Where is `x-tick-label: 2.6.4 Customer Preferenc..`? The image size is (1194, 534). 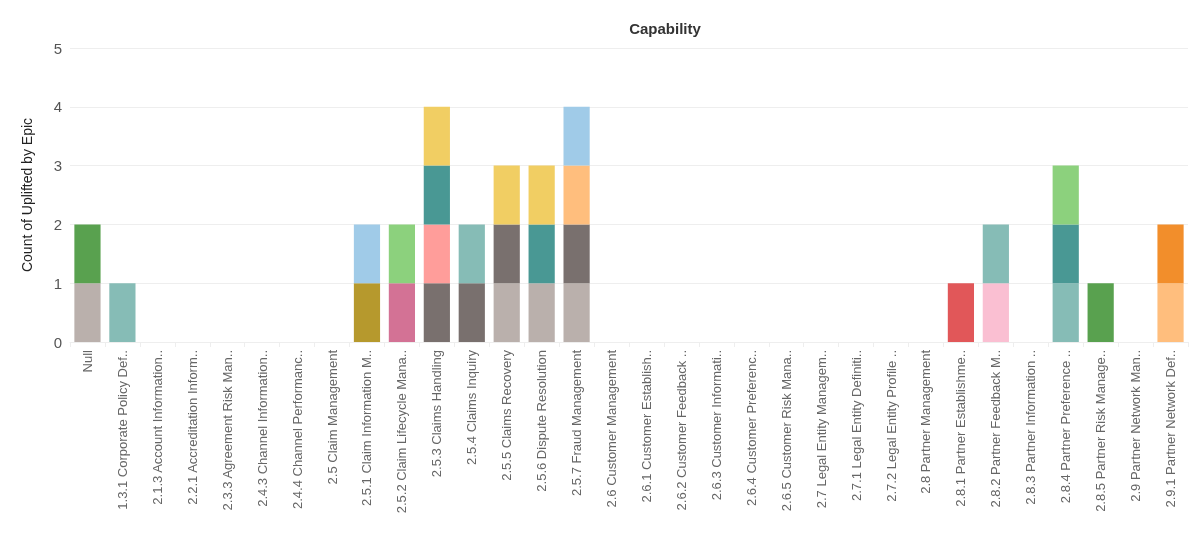
x-tick-label: 2.6.4 Customer Preferenc.. is located at coordinates (751, 428).